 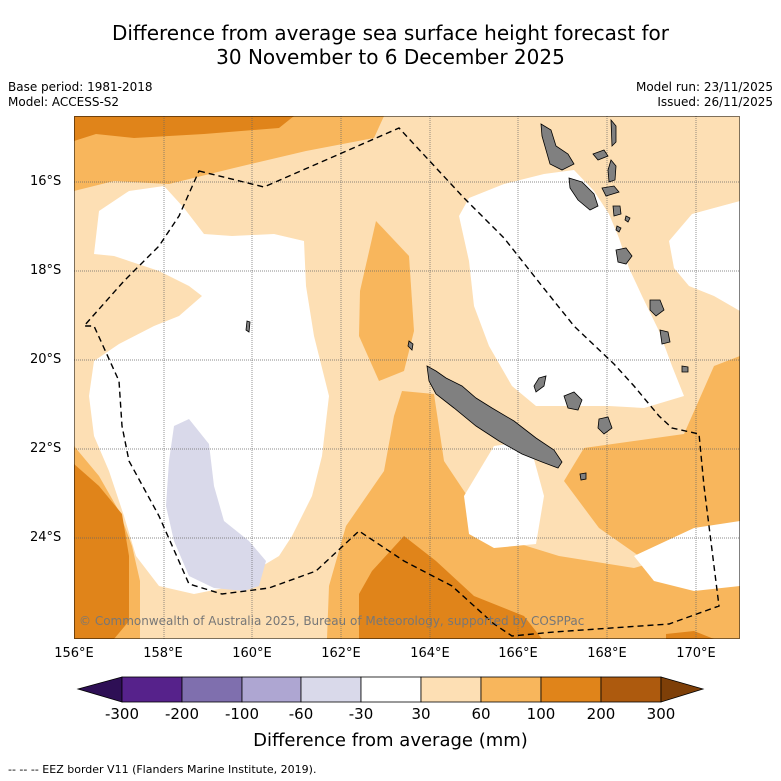 What do you see at coordinates (661, 714) in the screenshot?
I see `colorbar-tick-300: 300` at bounding box center [661, 714].